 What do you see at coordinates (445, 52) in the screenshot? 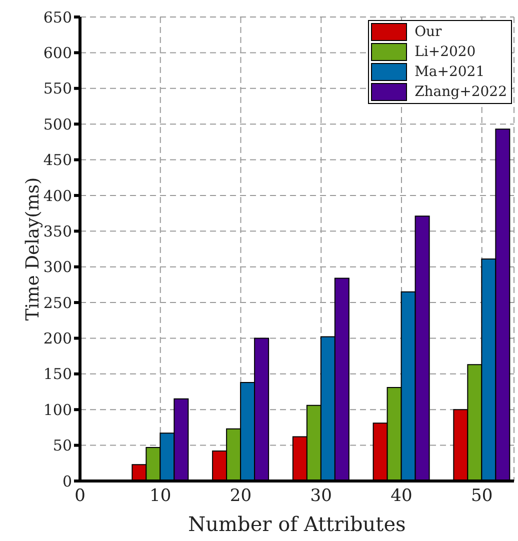
I see `legend-label: Li+2020` at bounding box center [445, 52].